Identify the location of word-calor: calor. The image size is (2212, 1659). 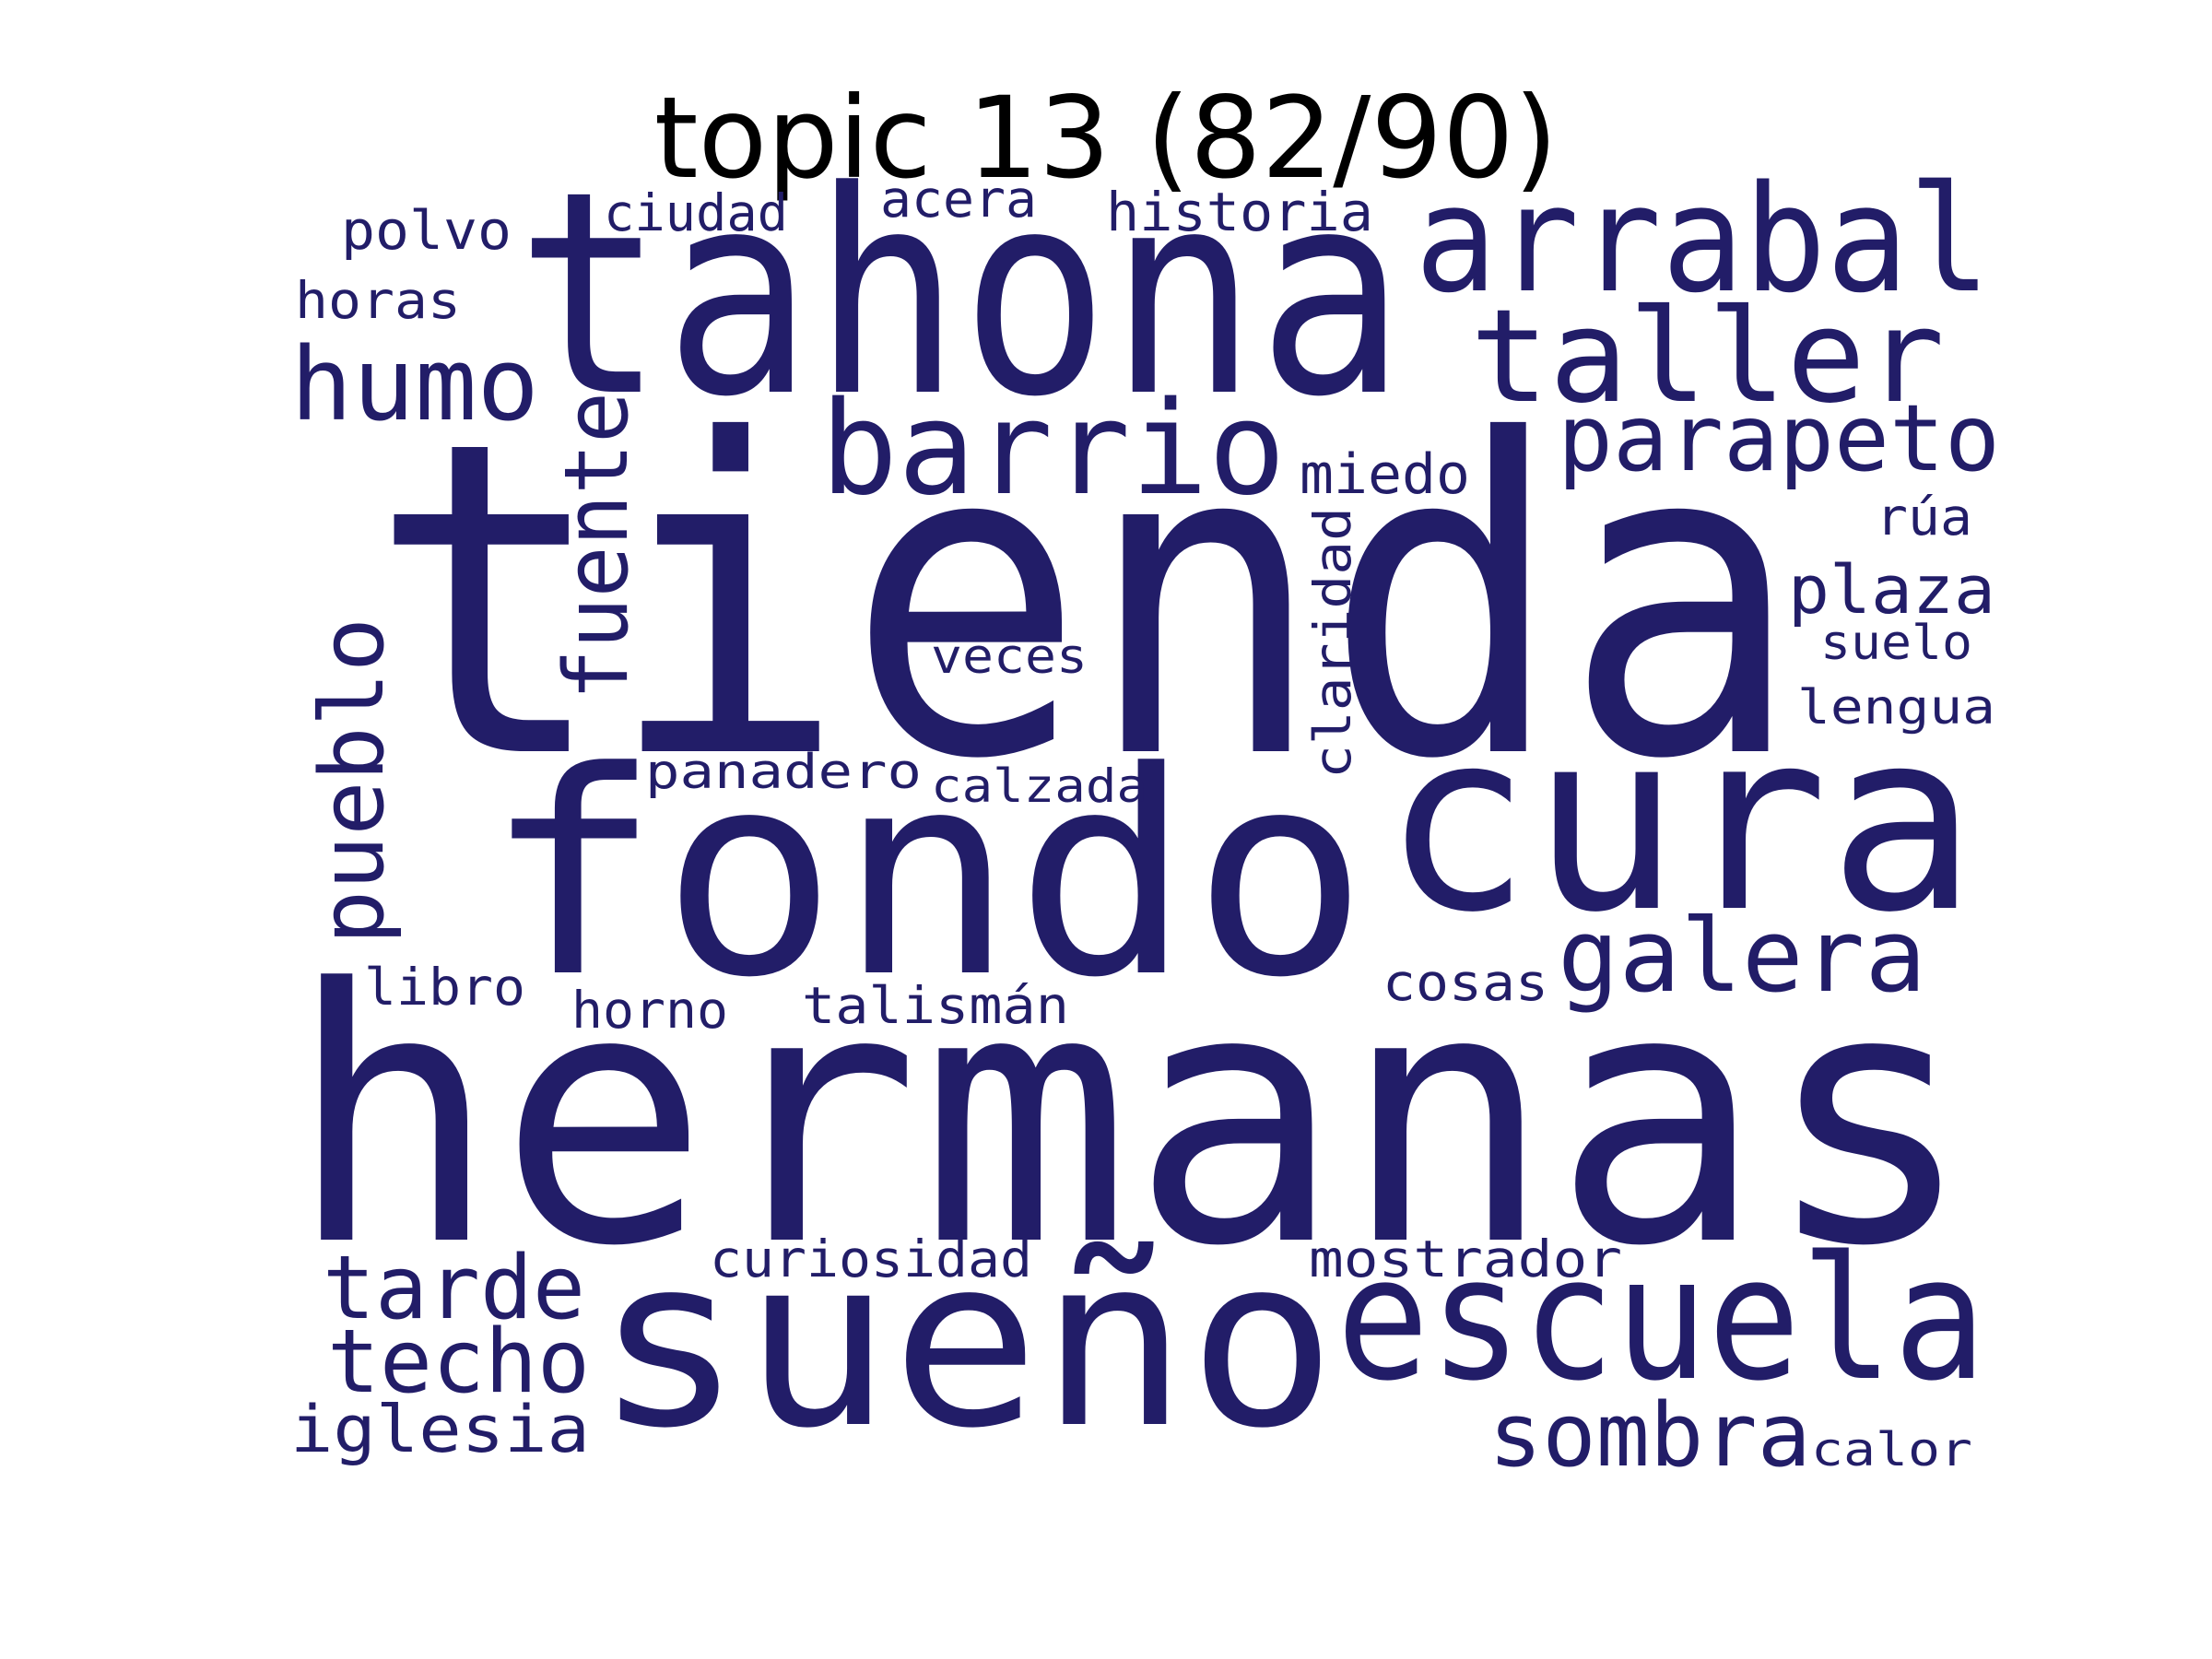
(1891, 1450).